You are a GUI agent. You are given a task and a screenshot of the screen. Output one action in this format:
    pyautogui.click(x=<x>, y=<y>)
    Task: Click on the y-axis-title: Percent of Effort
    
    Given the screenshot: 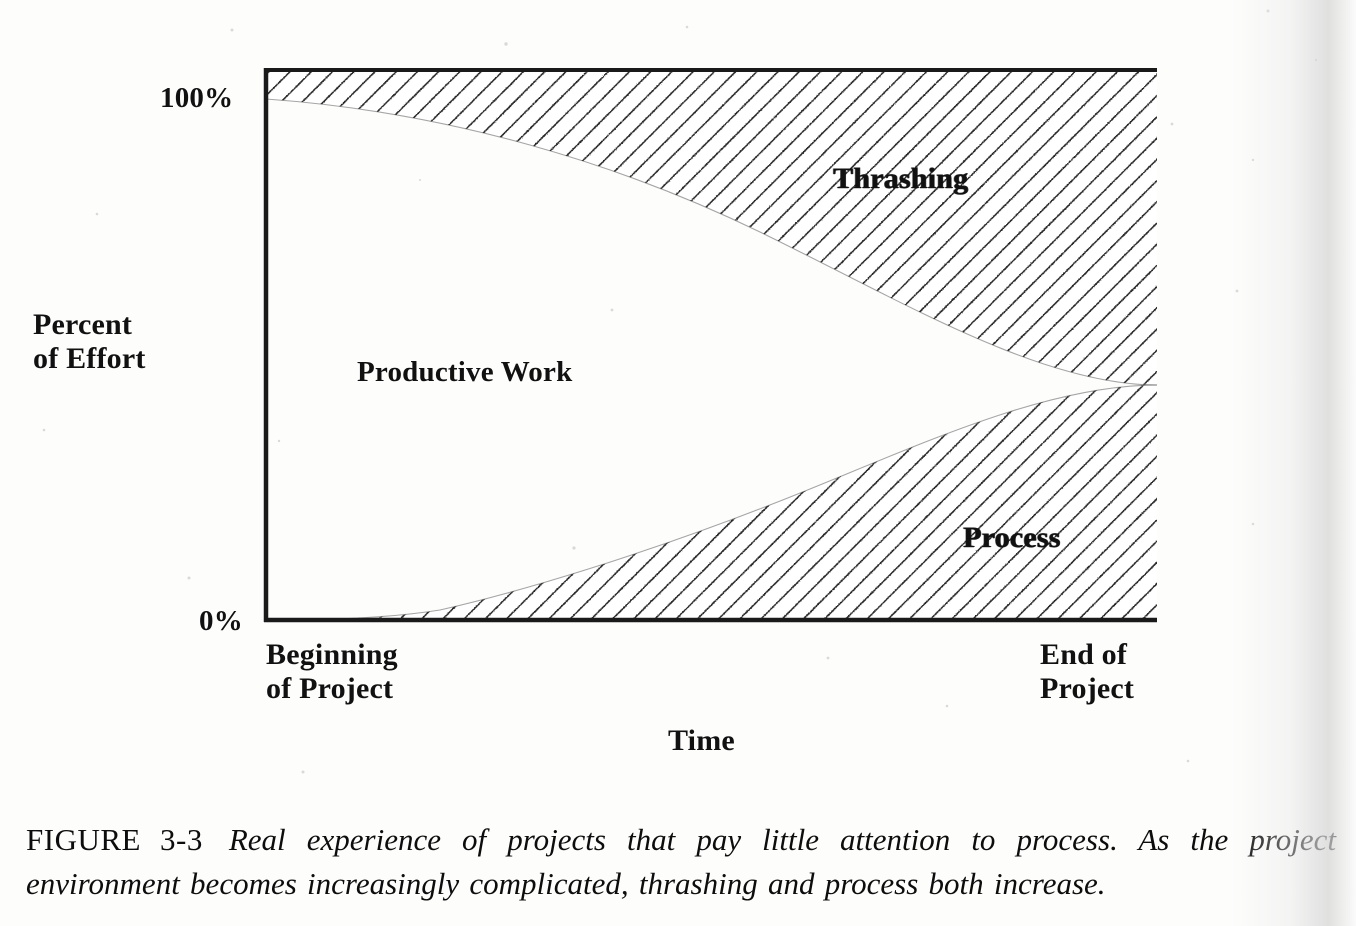 What is the action you would take?
    pyautogui.click(x=89, y=341)
    